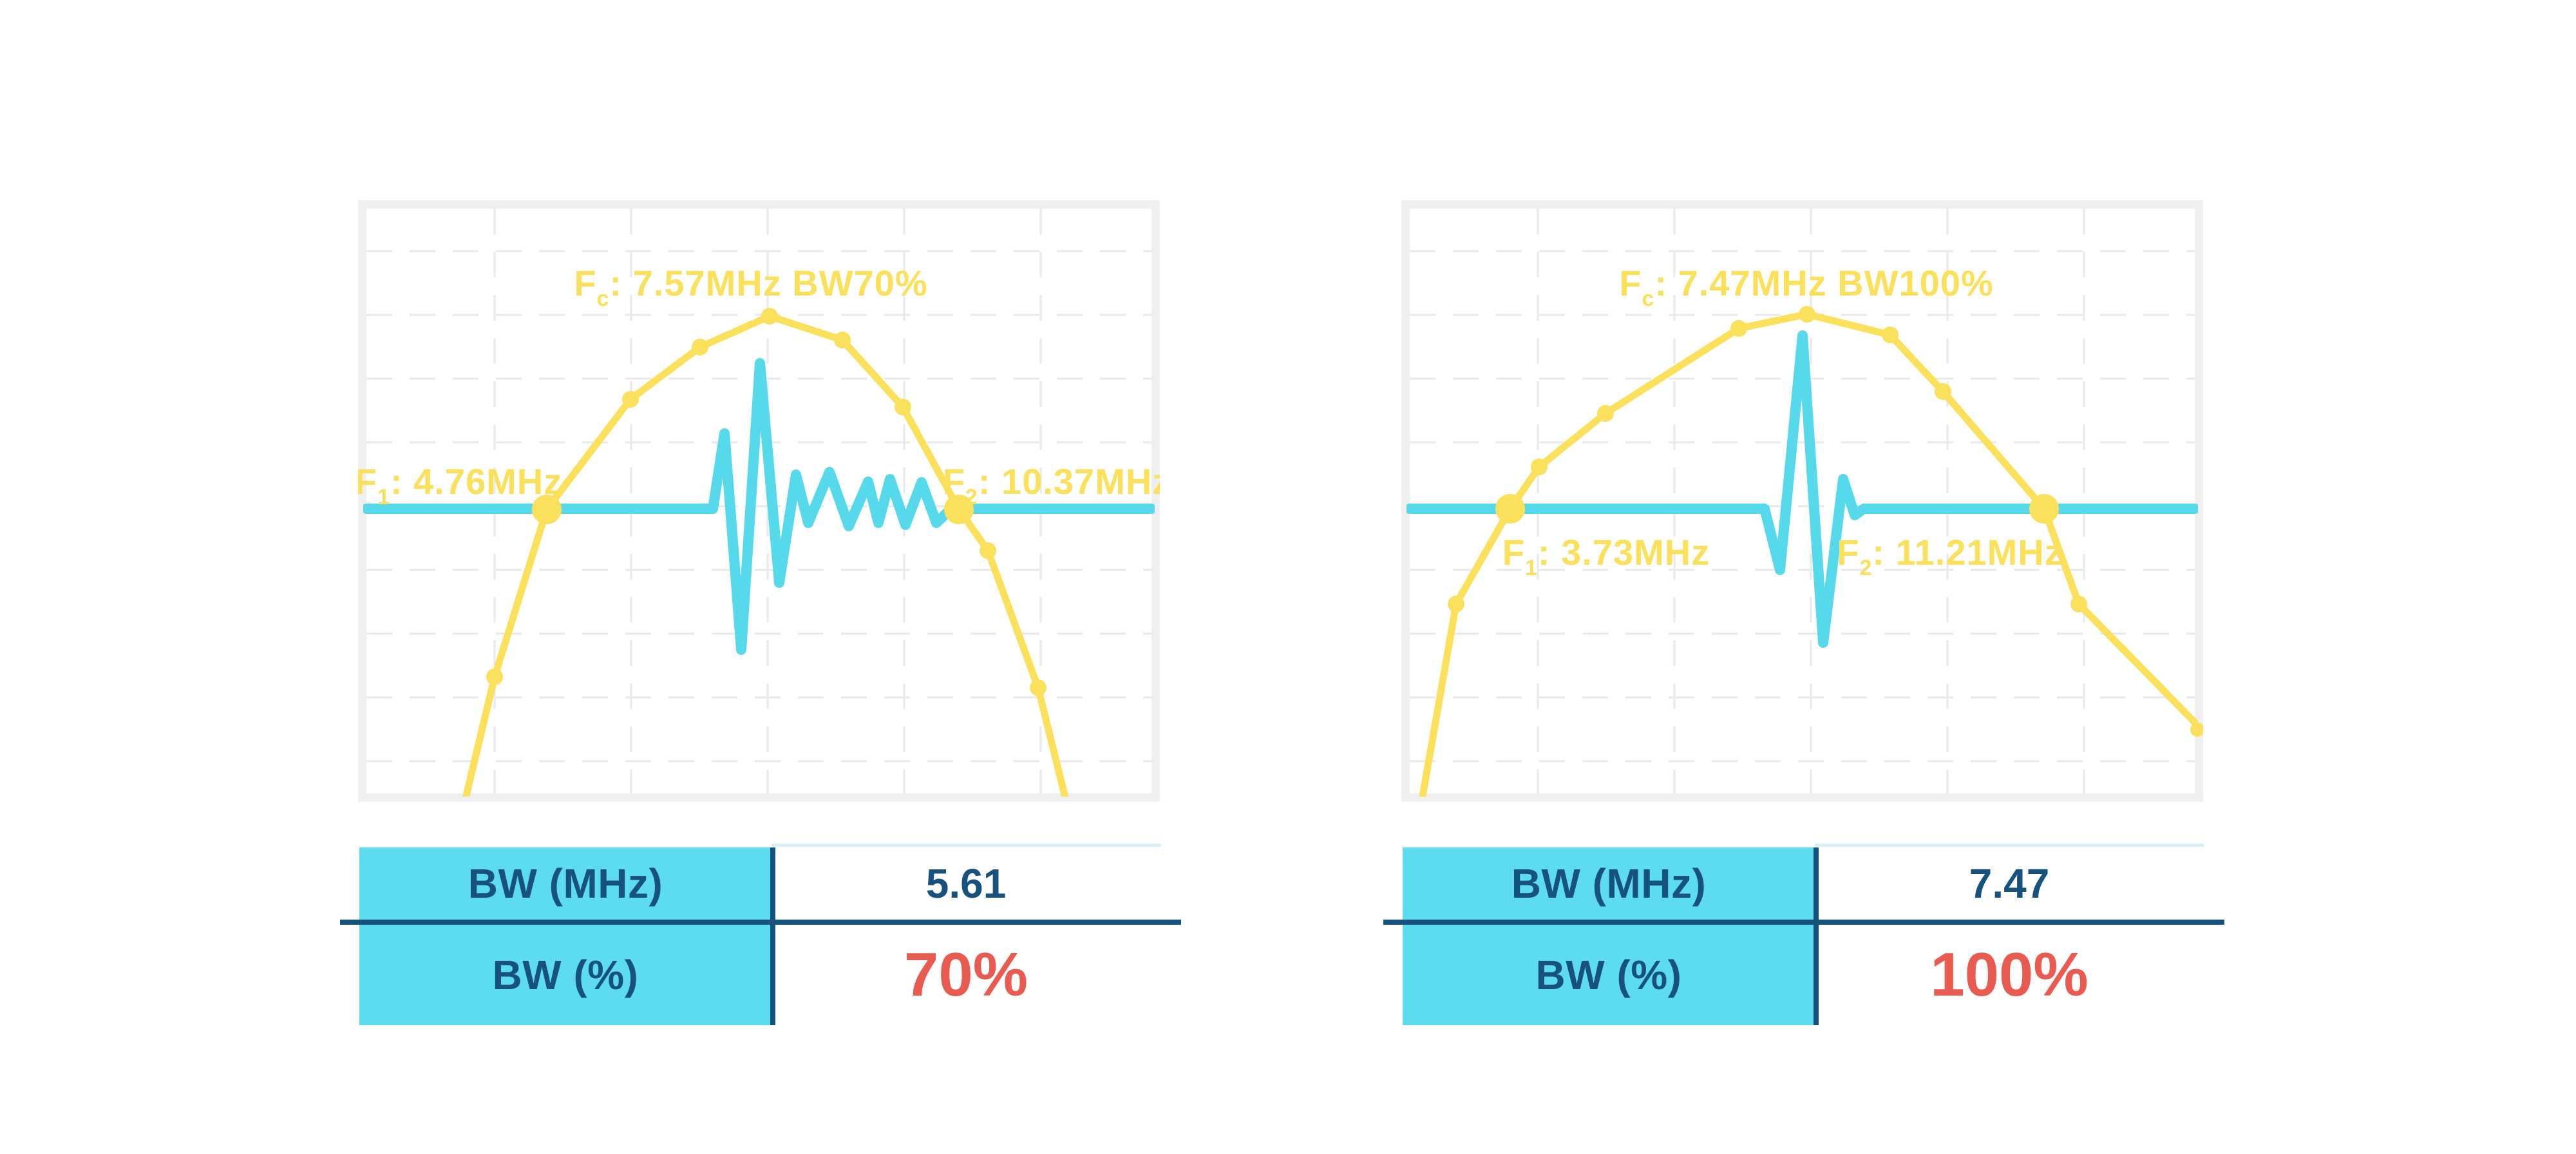 Image resolution: width=2576 pixels, height=1154 pixels. Describe the element at coordinates (460, 485) in the screenshot. I see `f1-label: F1: 4.76MHz` at that location.